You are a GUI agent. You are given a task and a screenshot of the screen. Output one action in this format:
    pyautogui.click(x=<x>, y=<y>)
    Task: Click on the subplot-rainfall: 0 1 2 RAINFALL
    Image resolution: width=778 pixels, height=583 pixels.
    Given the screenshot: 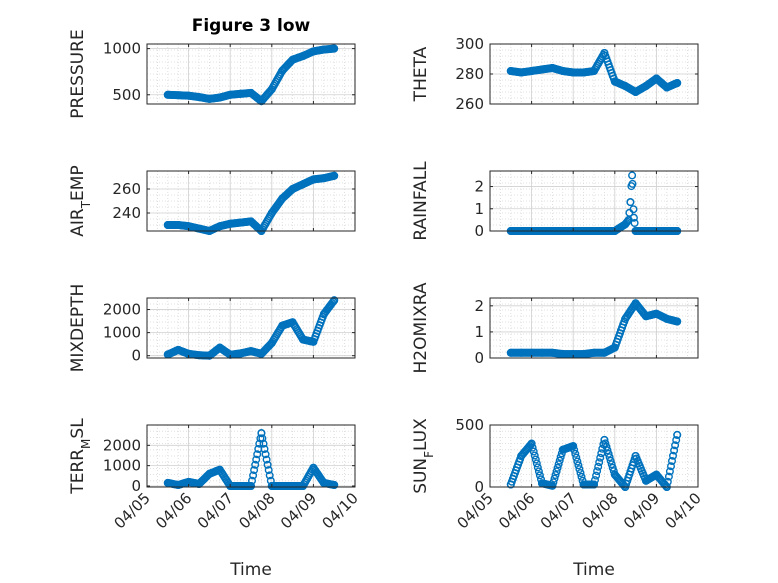 What is the action you would take?
    pyautogui.click(x=555, y=201)
    